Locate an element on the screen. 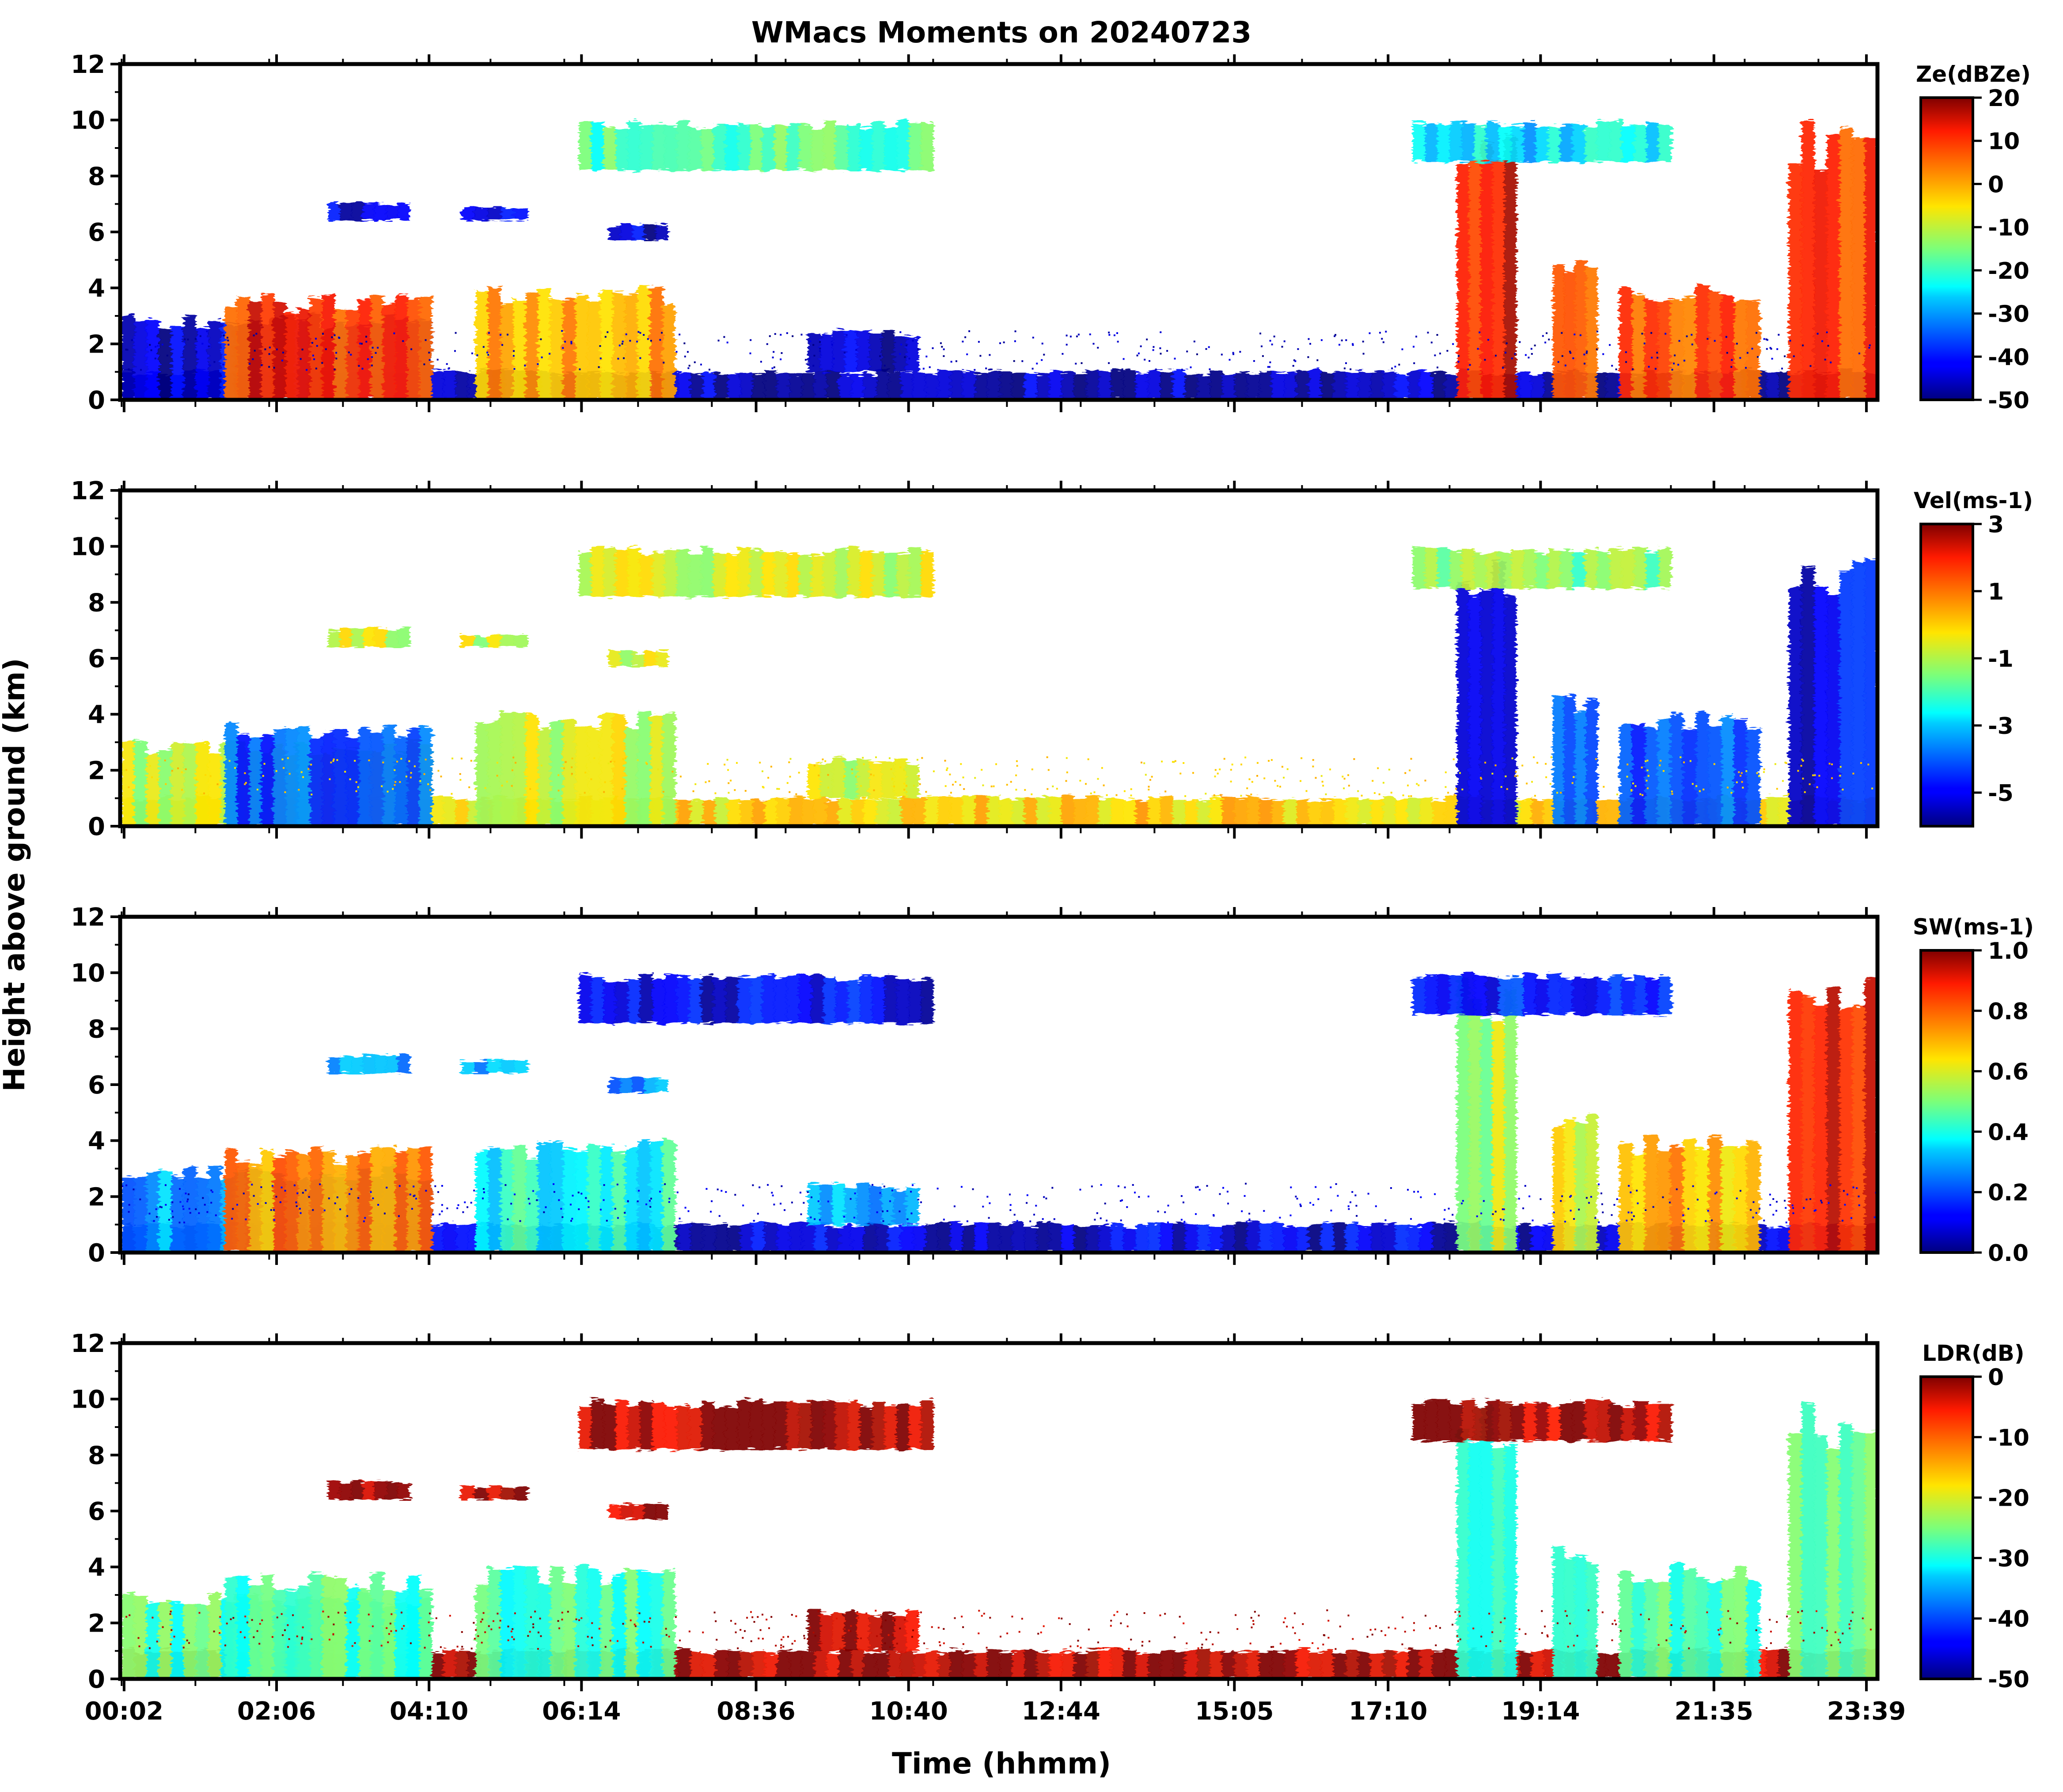 This screenshot has width=2063, height=1792. colorbar-tick-label: -50 is located at coordinates (2008, 400).